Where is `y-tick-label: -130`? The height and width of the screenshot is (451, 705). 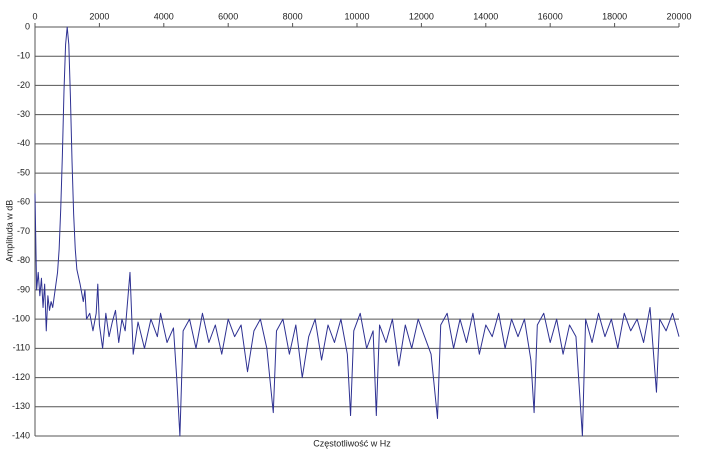
y-tick-label: -130 is located at coordinates (21, 406).